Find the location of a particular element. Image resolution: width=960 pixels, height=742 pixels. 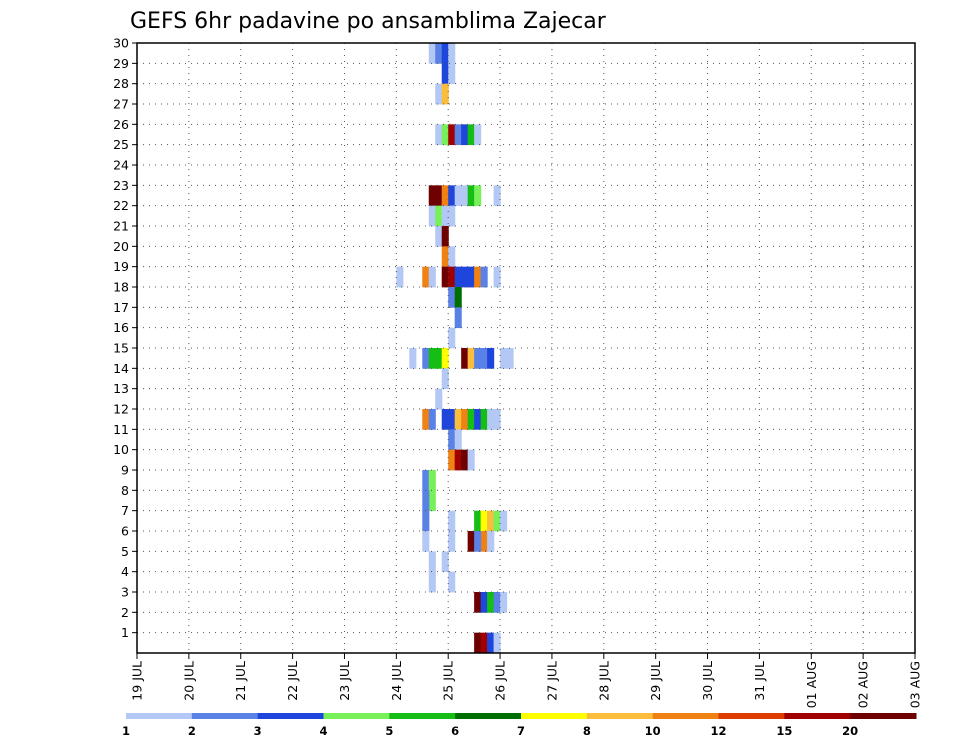

x-tick-label: 21 JUL is located at coordinates (240, 681).